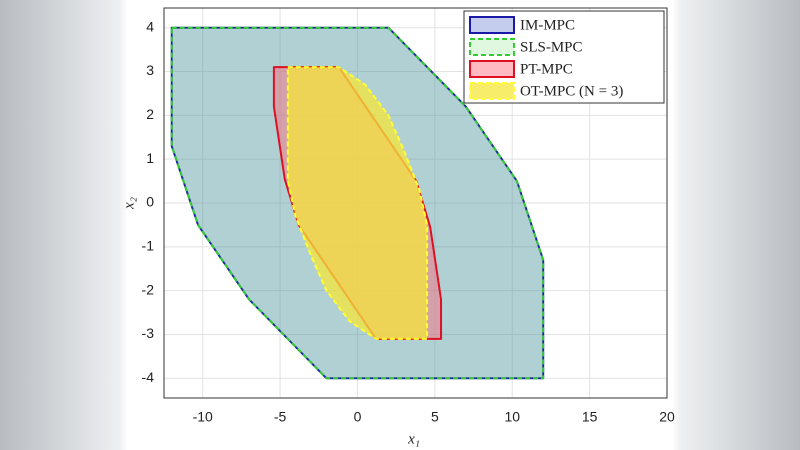 The width and height of the screenshot is (800, 450). Describe the element at coordinates (358, 417) in the screenshot. I see `x-tick-label: 0` at that location.